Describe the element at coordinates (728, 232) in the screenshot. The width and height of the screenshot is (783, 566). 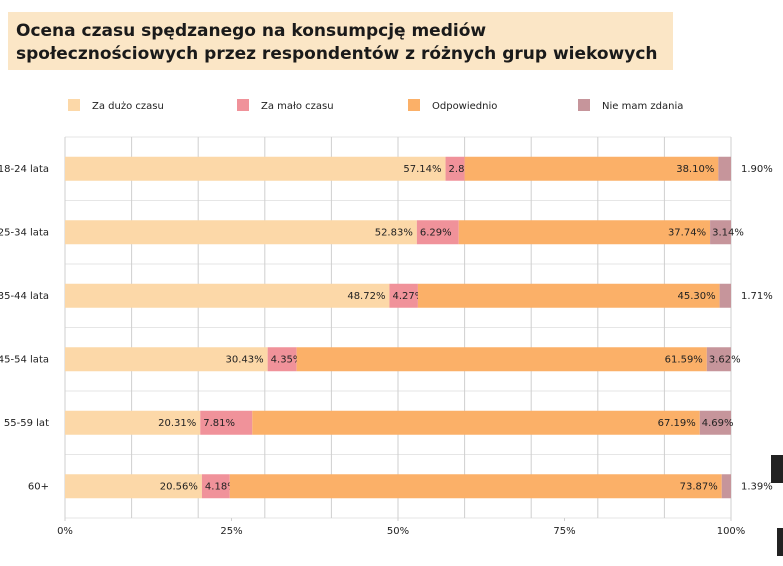
I see `value-label: 3.14%` at that location.